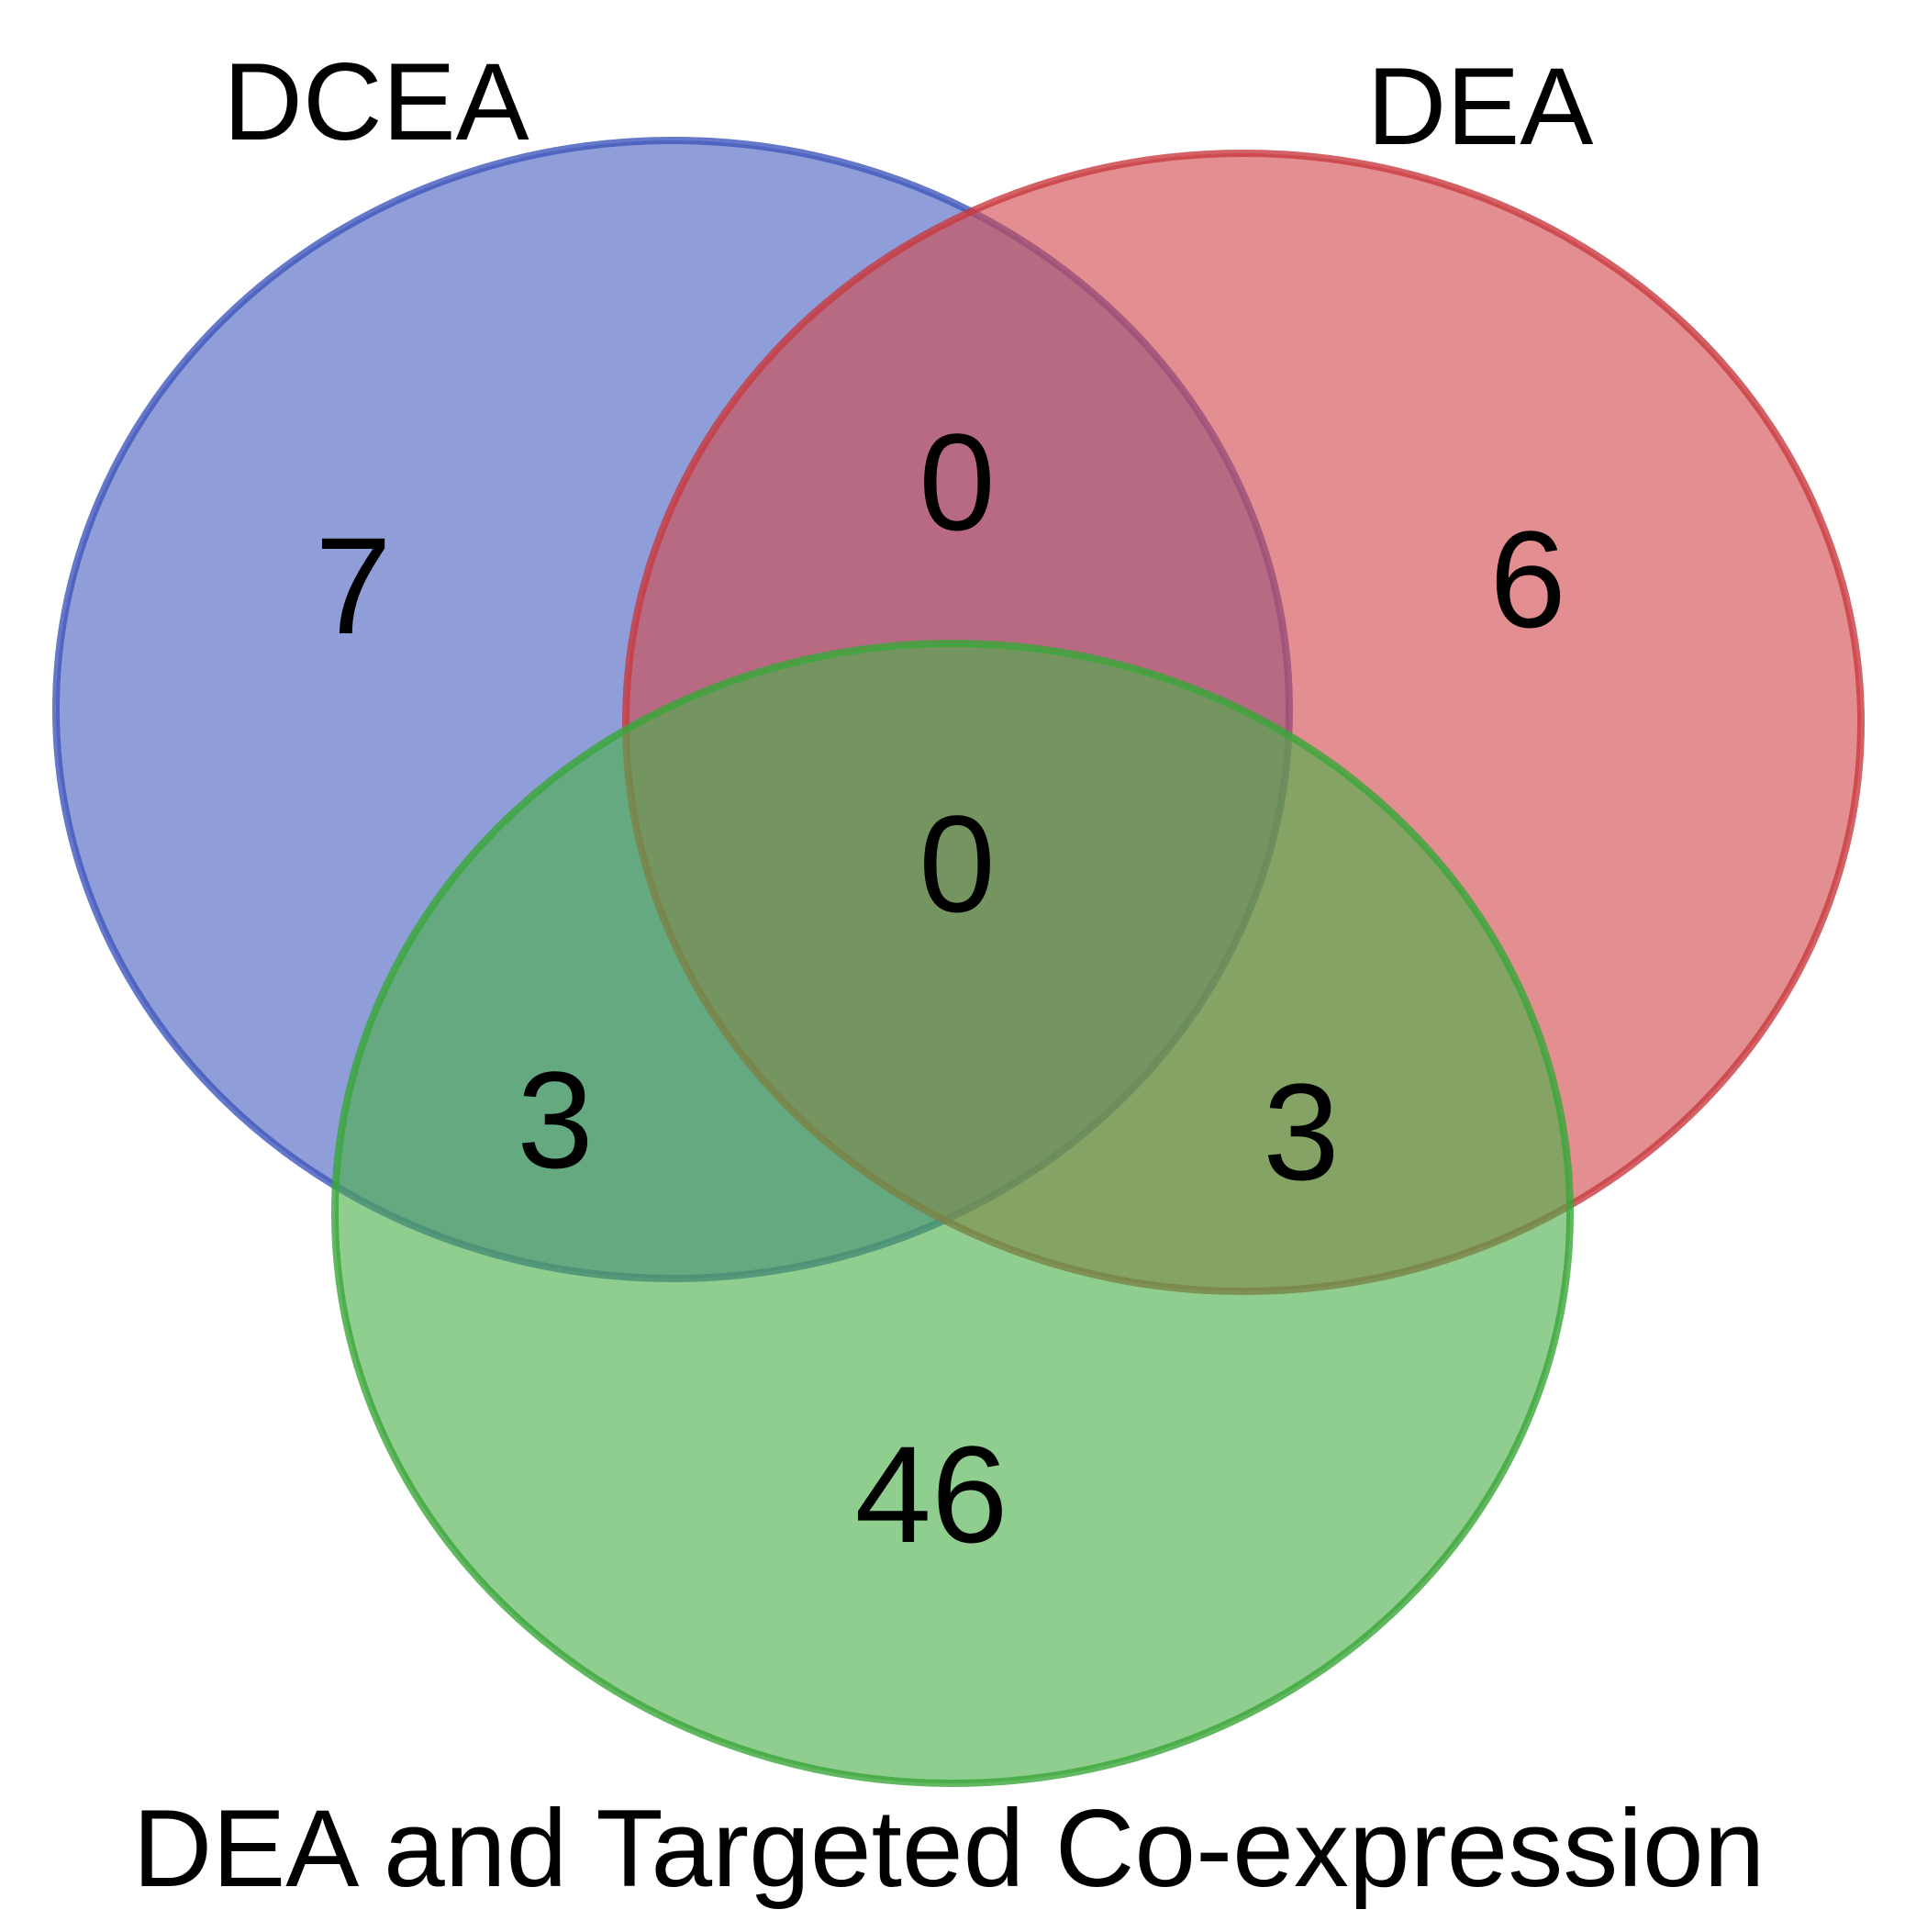  I want to click on count-dcea-dea: 0, so click(957, 482).